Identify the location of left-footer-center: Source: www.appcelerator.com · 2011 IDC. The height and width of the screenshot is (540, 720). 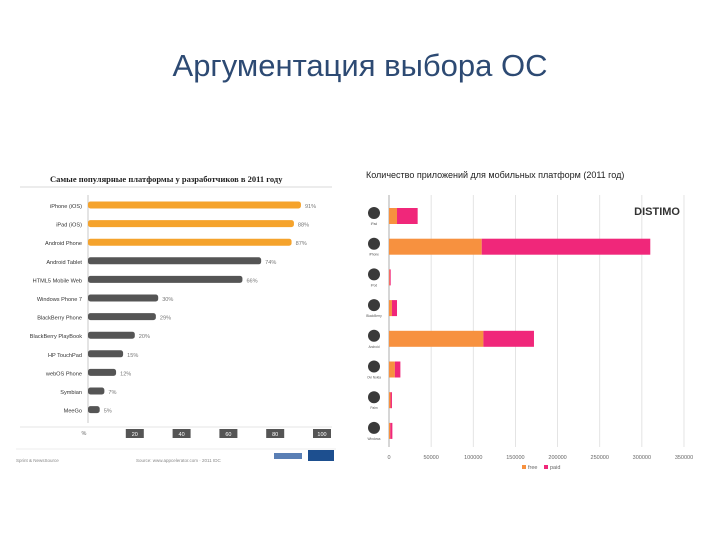
(178, 460).